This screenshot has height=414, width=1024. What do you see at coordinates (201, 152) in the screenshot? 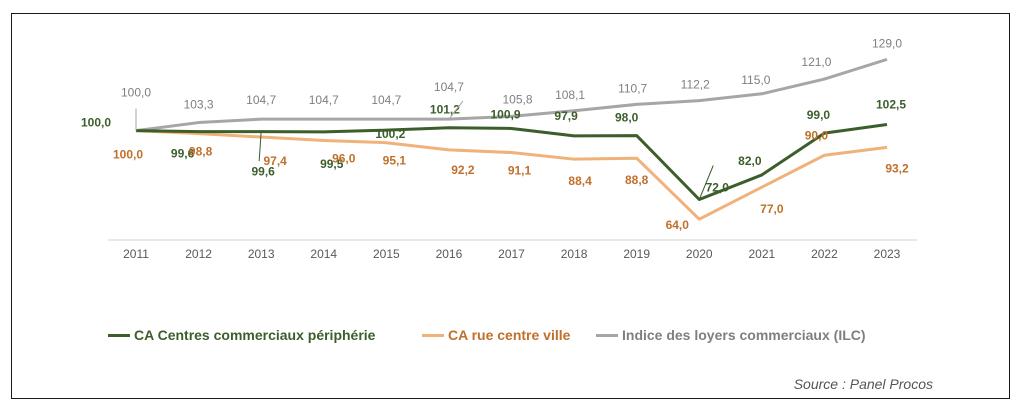
I see `data-label: 98,8` at bounding box center [201, 152].